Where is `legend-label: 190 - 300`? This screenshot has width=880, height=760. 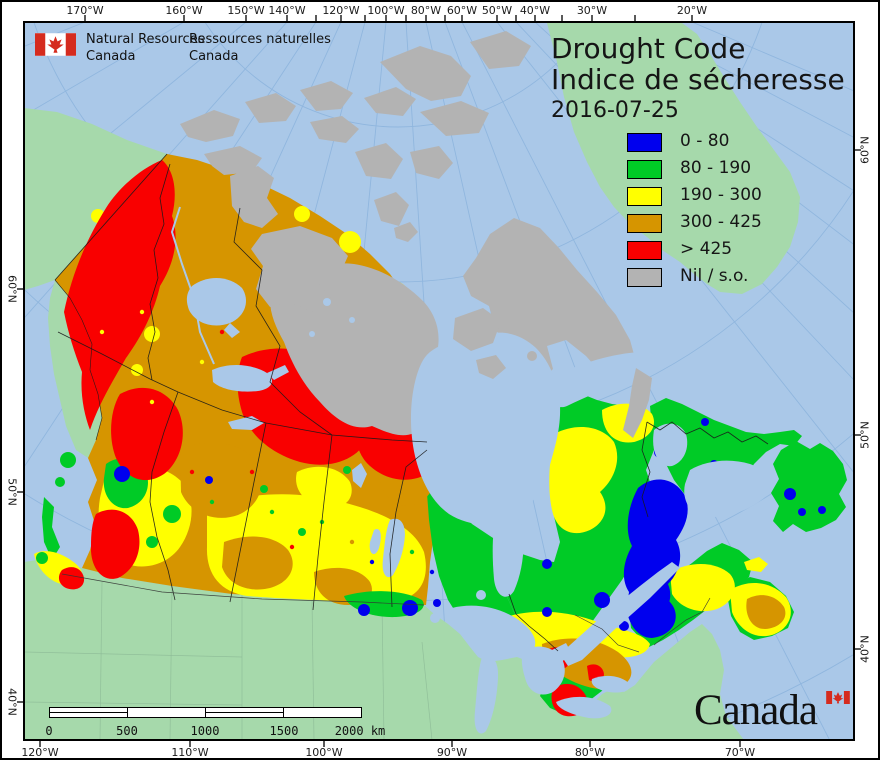
legend-label: 190 - 300 is located at coordinates (721, 195).